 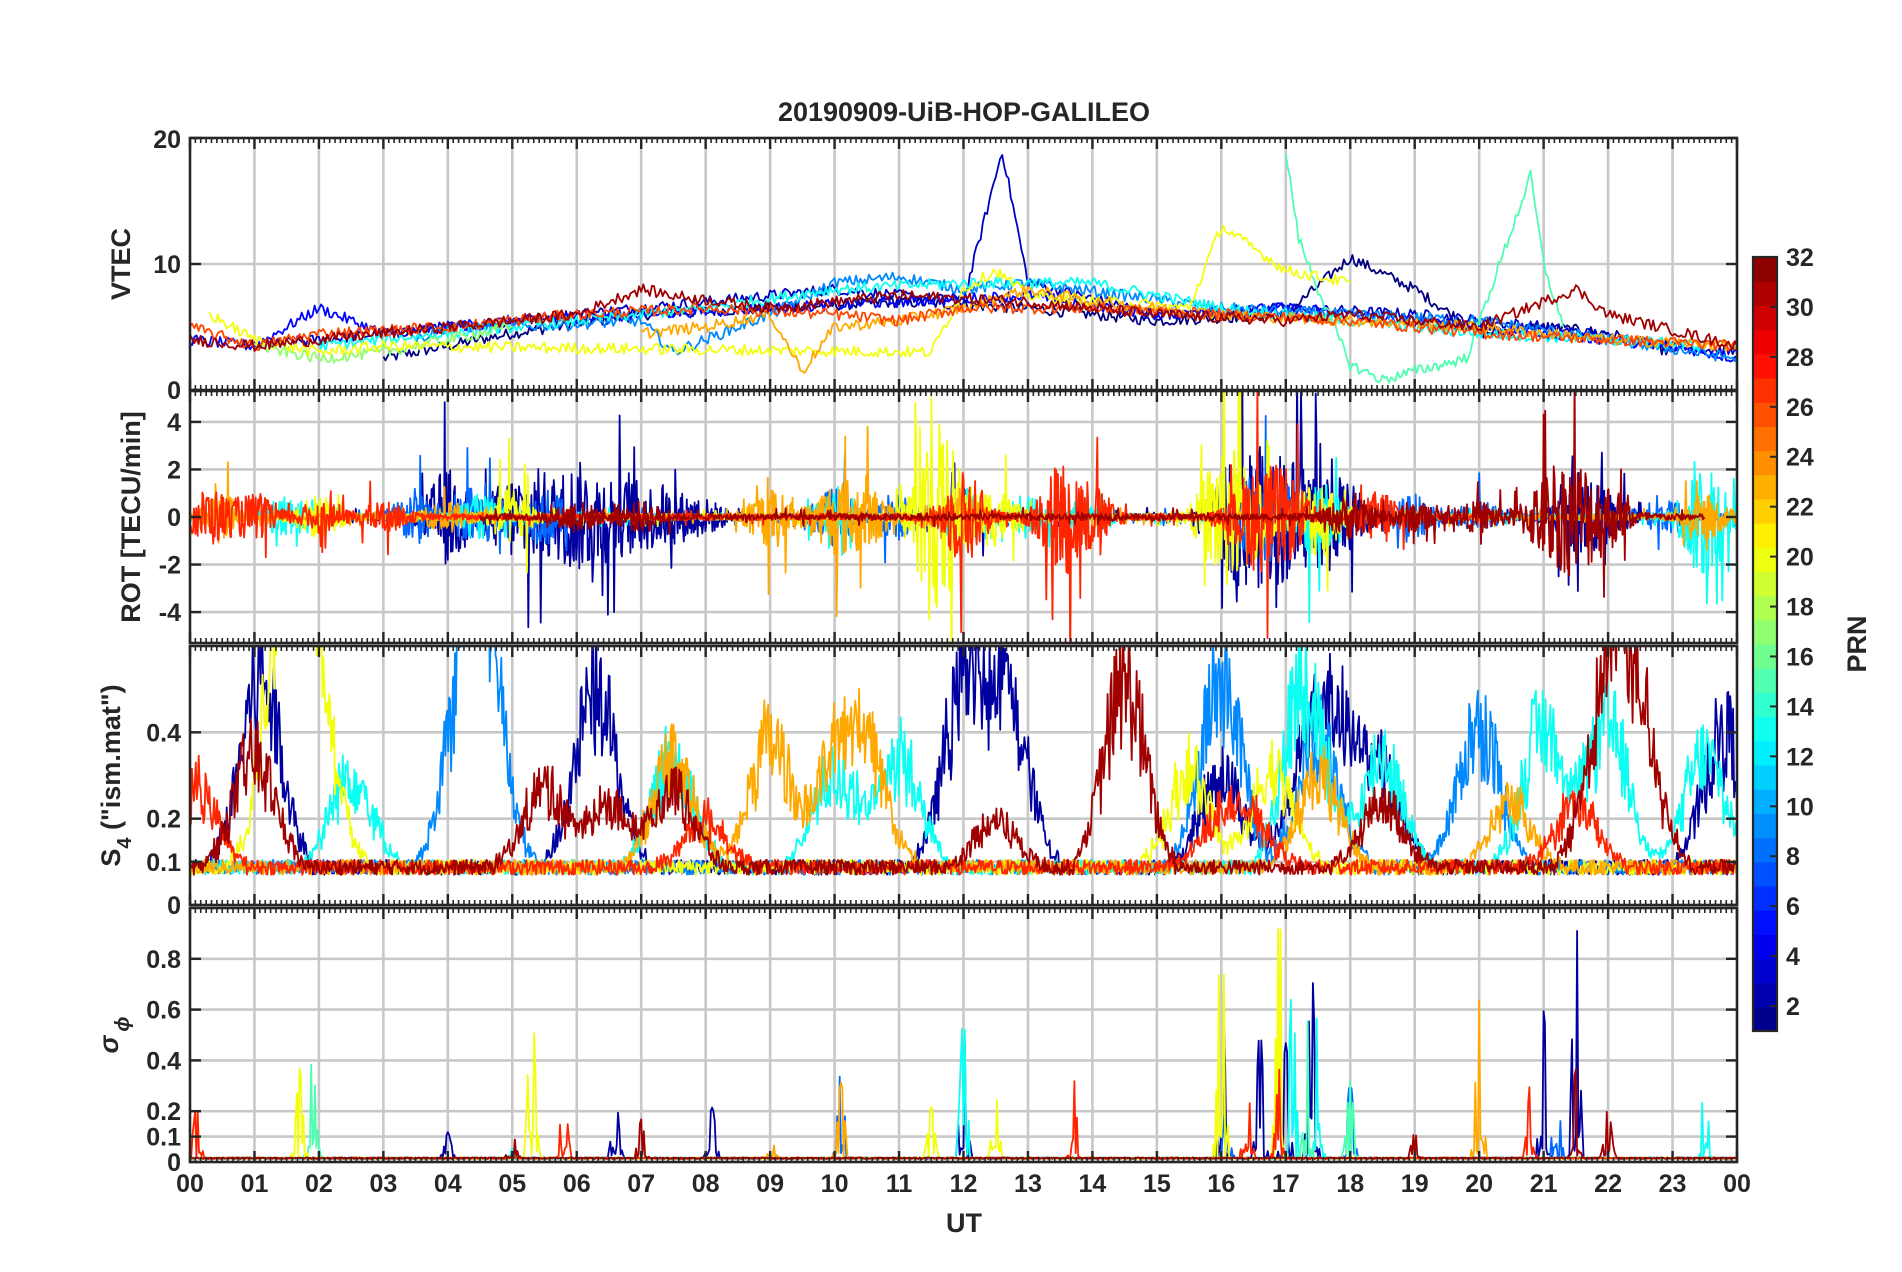 What do you see at coordinates (121, 264) in the screenshot?
I see `y-axis-label: VTEC` at bounding box center [121, 264].